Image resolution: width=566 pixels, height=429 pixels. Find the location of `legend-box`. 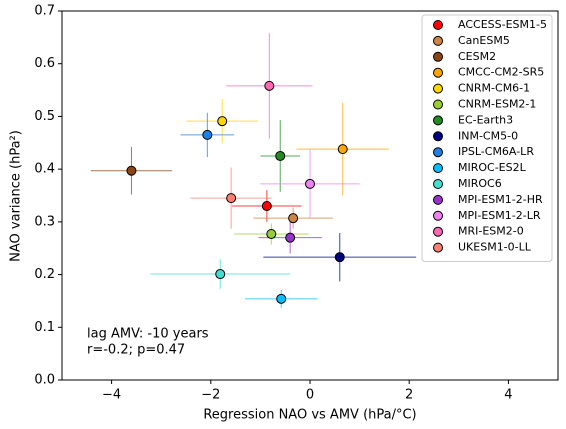

legend-box is located at coordinates (487, 138).